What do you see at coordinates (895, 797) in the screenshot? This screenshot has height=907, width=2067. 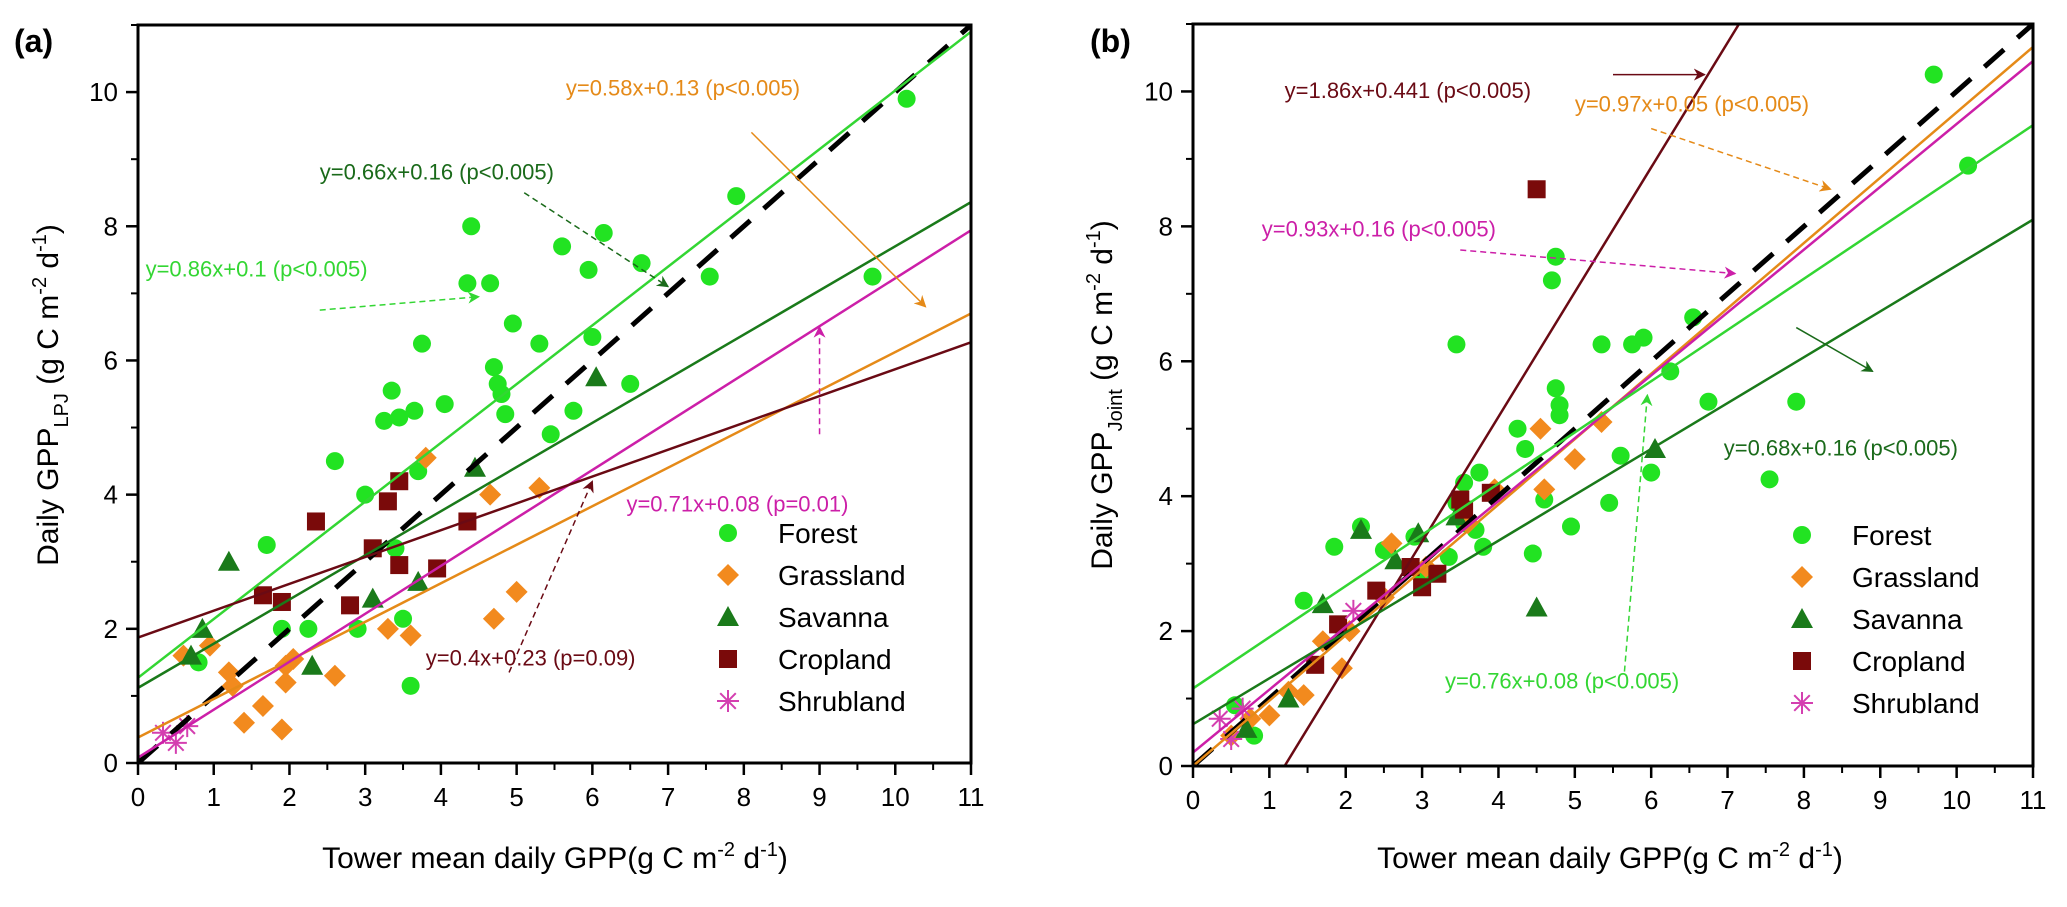 I see `x-tick-label: 10` at bounding box center [895, 797].